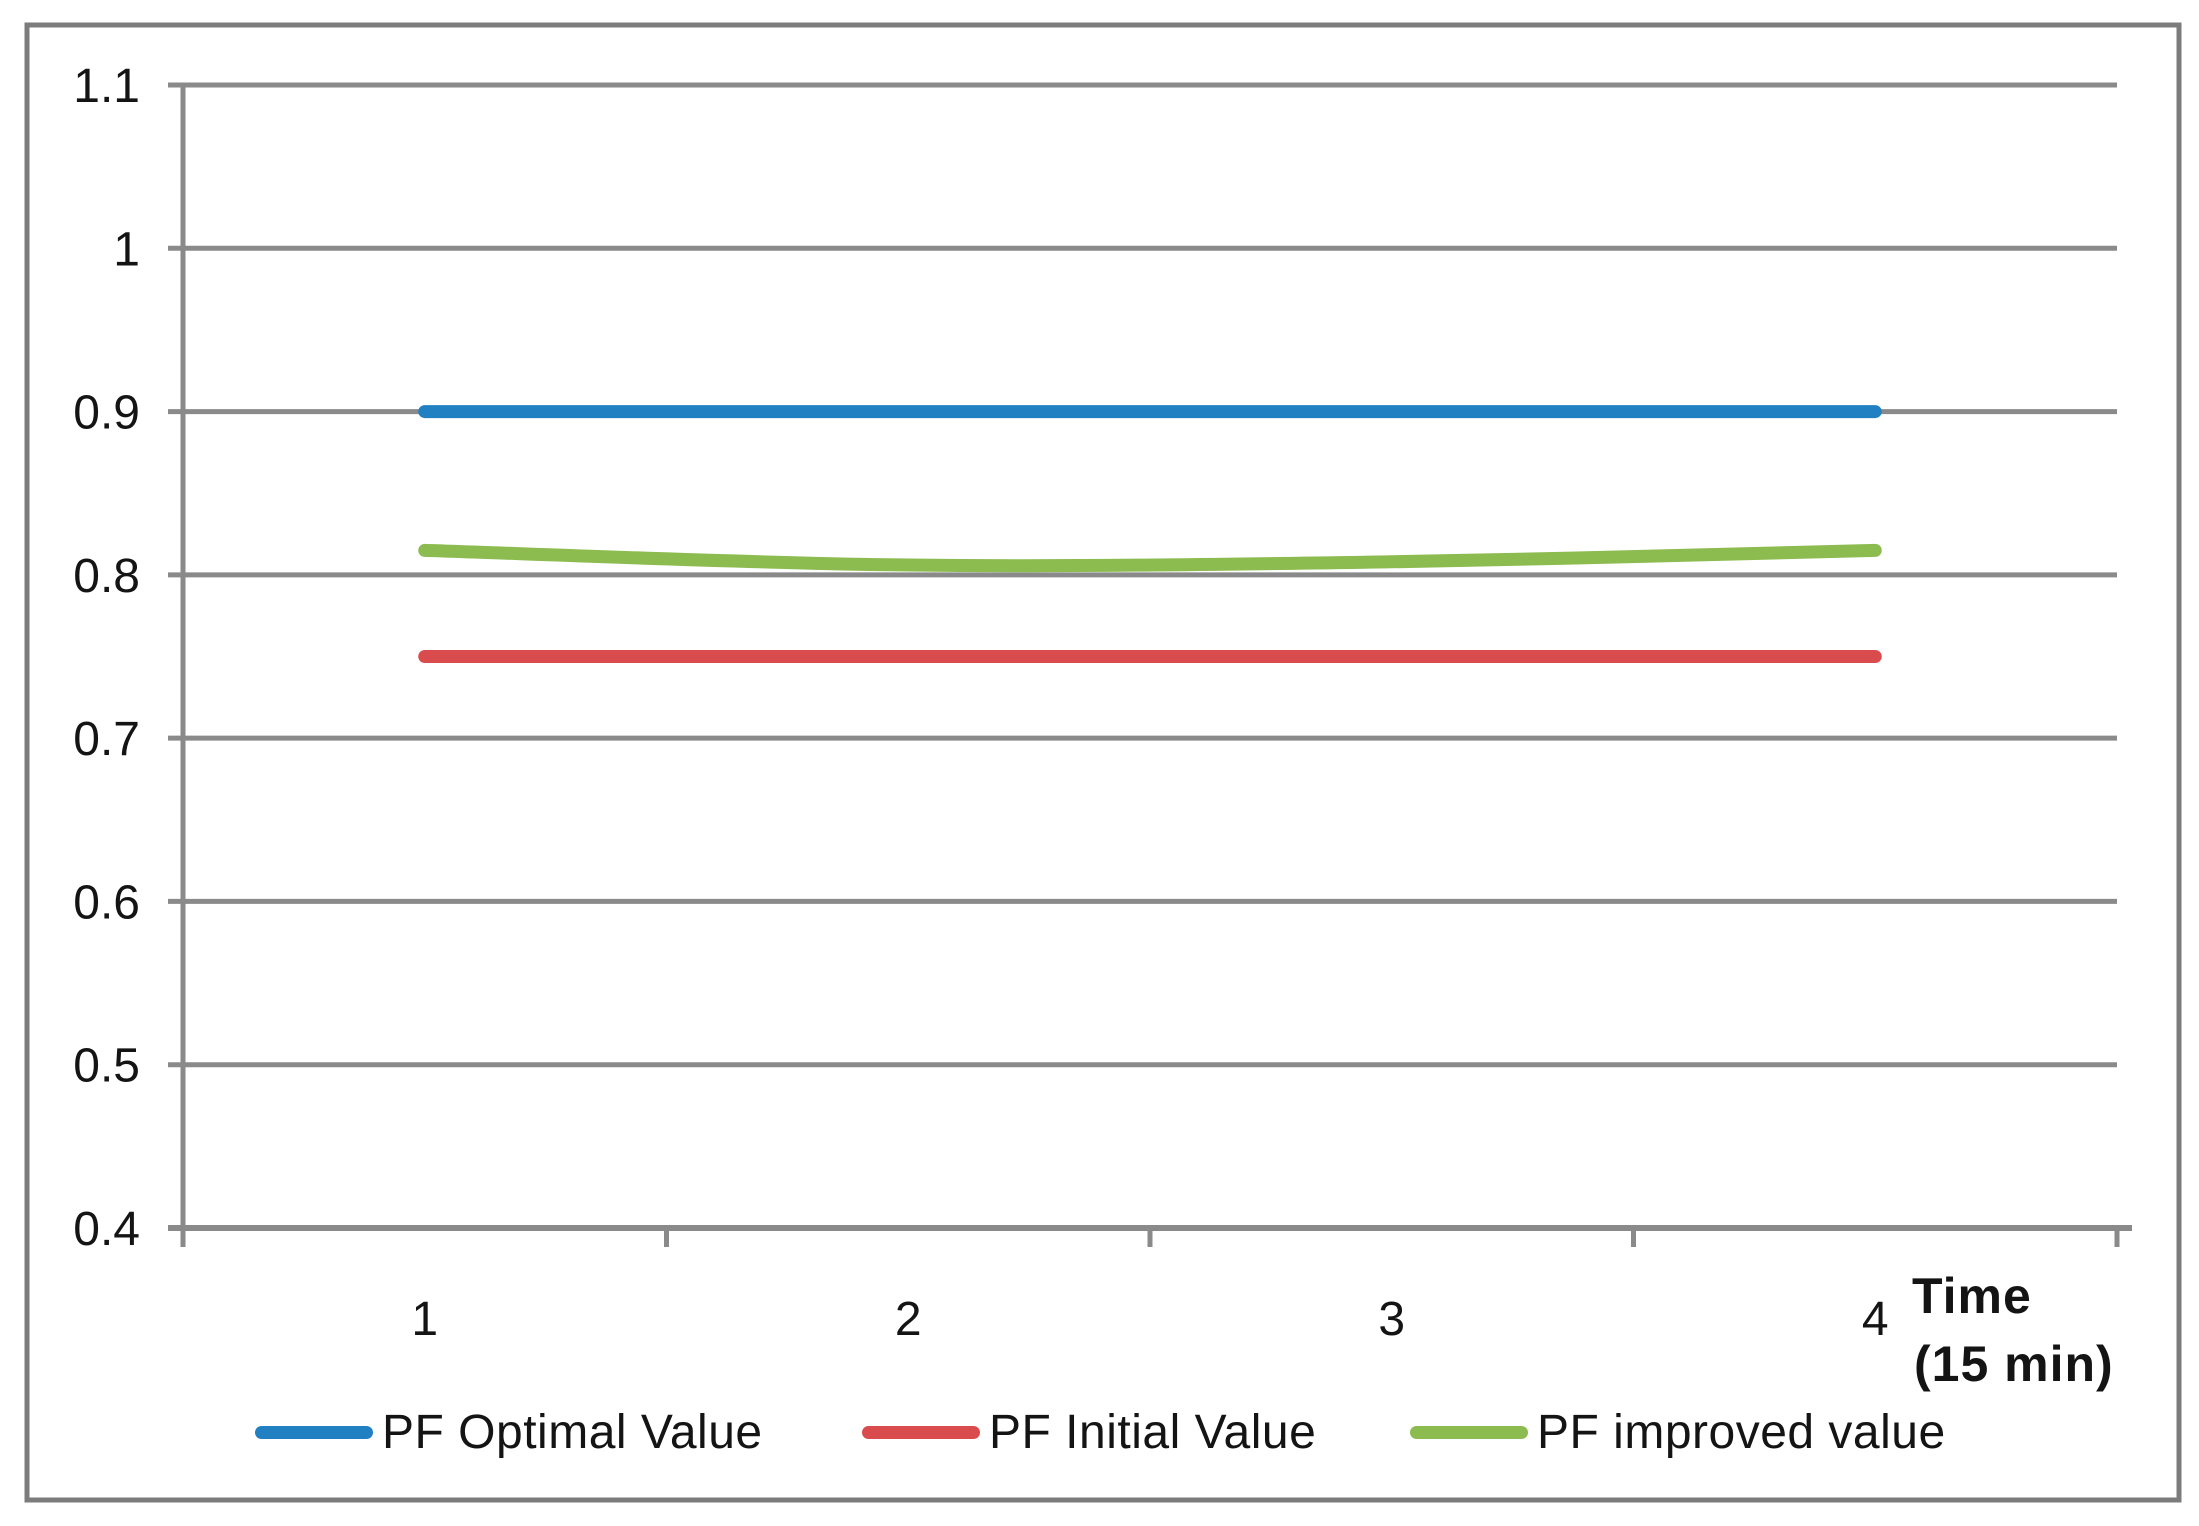 The height and width of the screenshot is (1526, 2199). I want to click on y-tick-label: 0.6, so click(106, 902).